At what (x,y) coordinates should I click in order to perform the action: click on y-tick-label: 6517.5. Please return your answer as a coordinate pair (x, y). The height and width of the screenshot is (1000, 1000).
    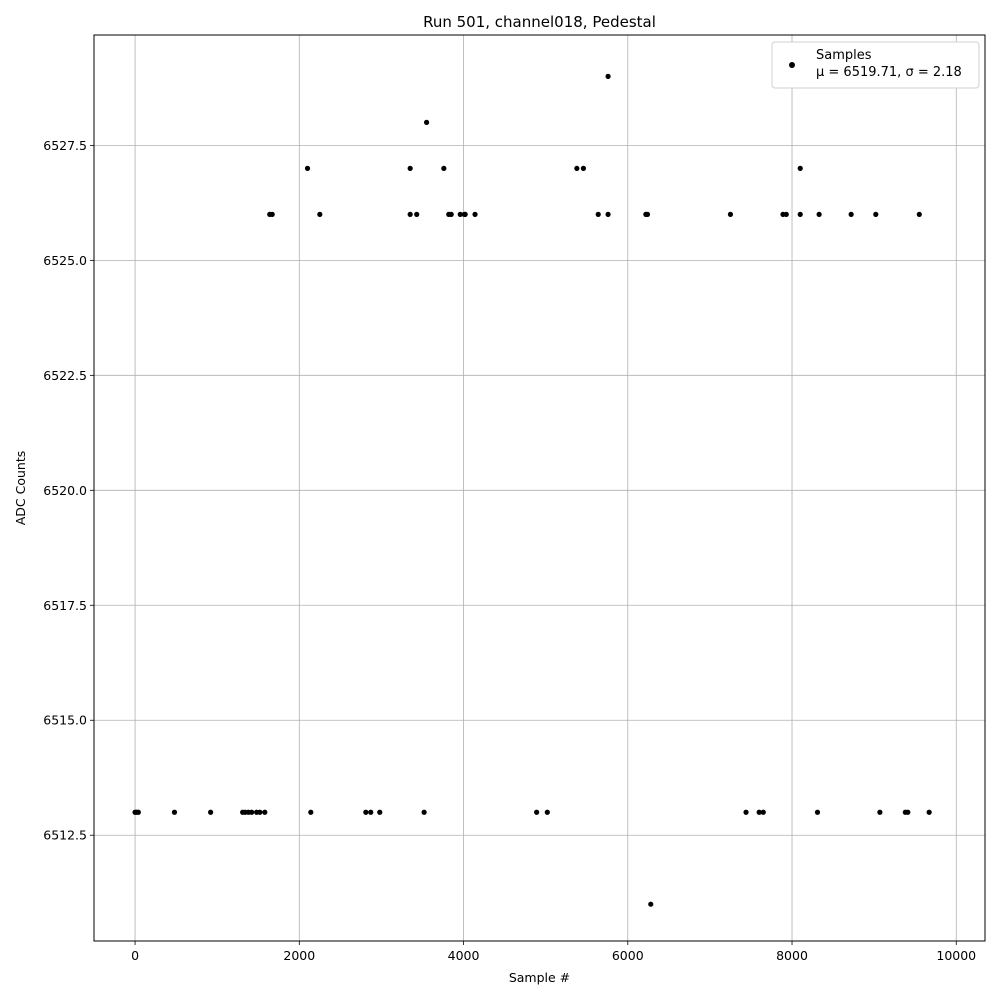
    Looking at the image, I should click on (65, 605).